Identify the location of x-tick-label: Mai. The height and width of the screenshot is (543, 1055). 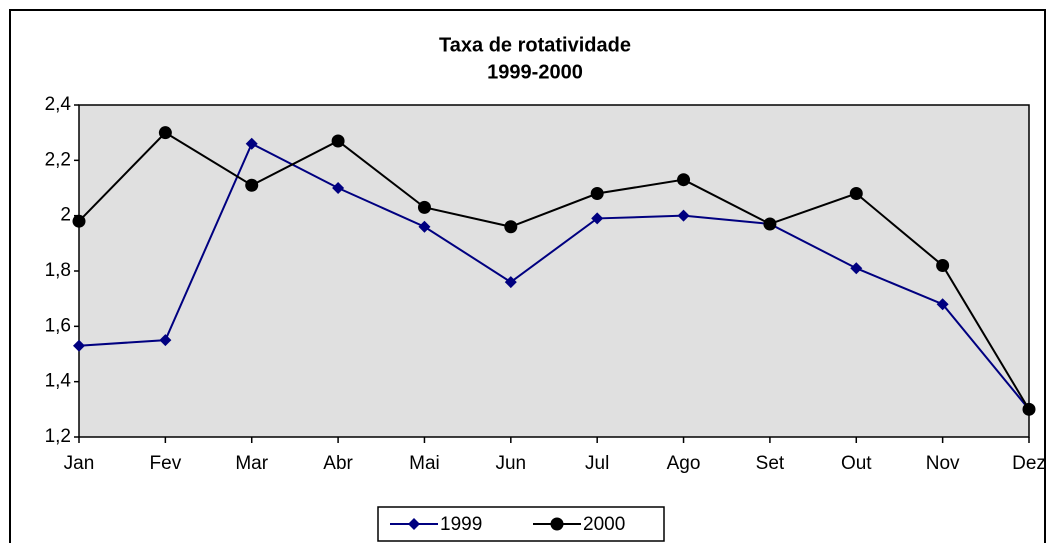
(424, 463).